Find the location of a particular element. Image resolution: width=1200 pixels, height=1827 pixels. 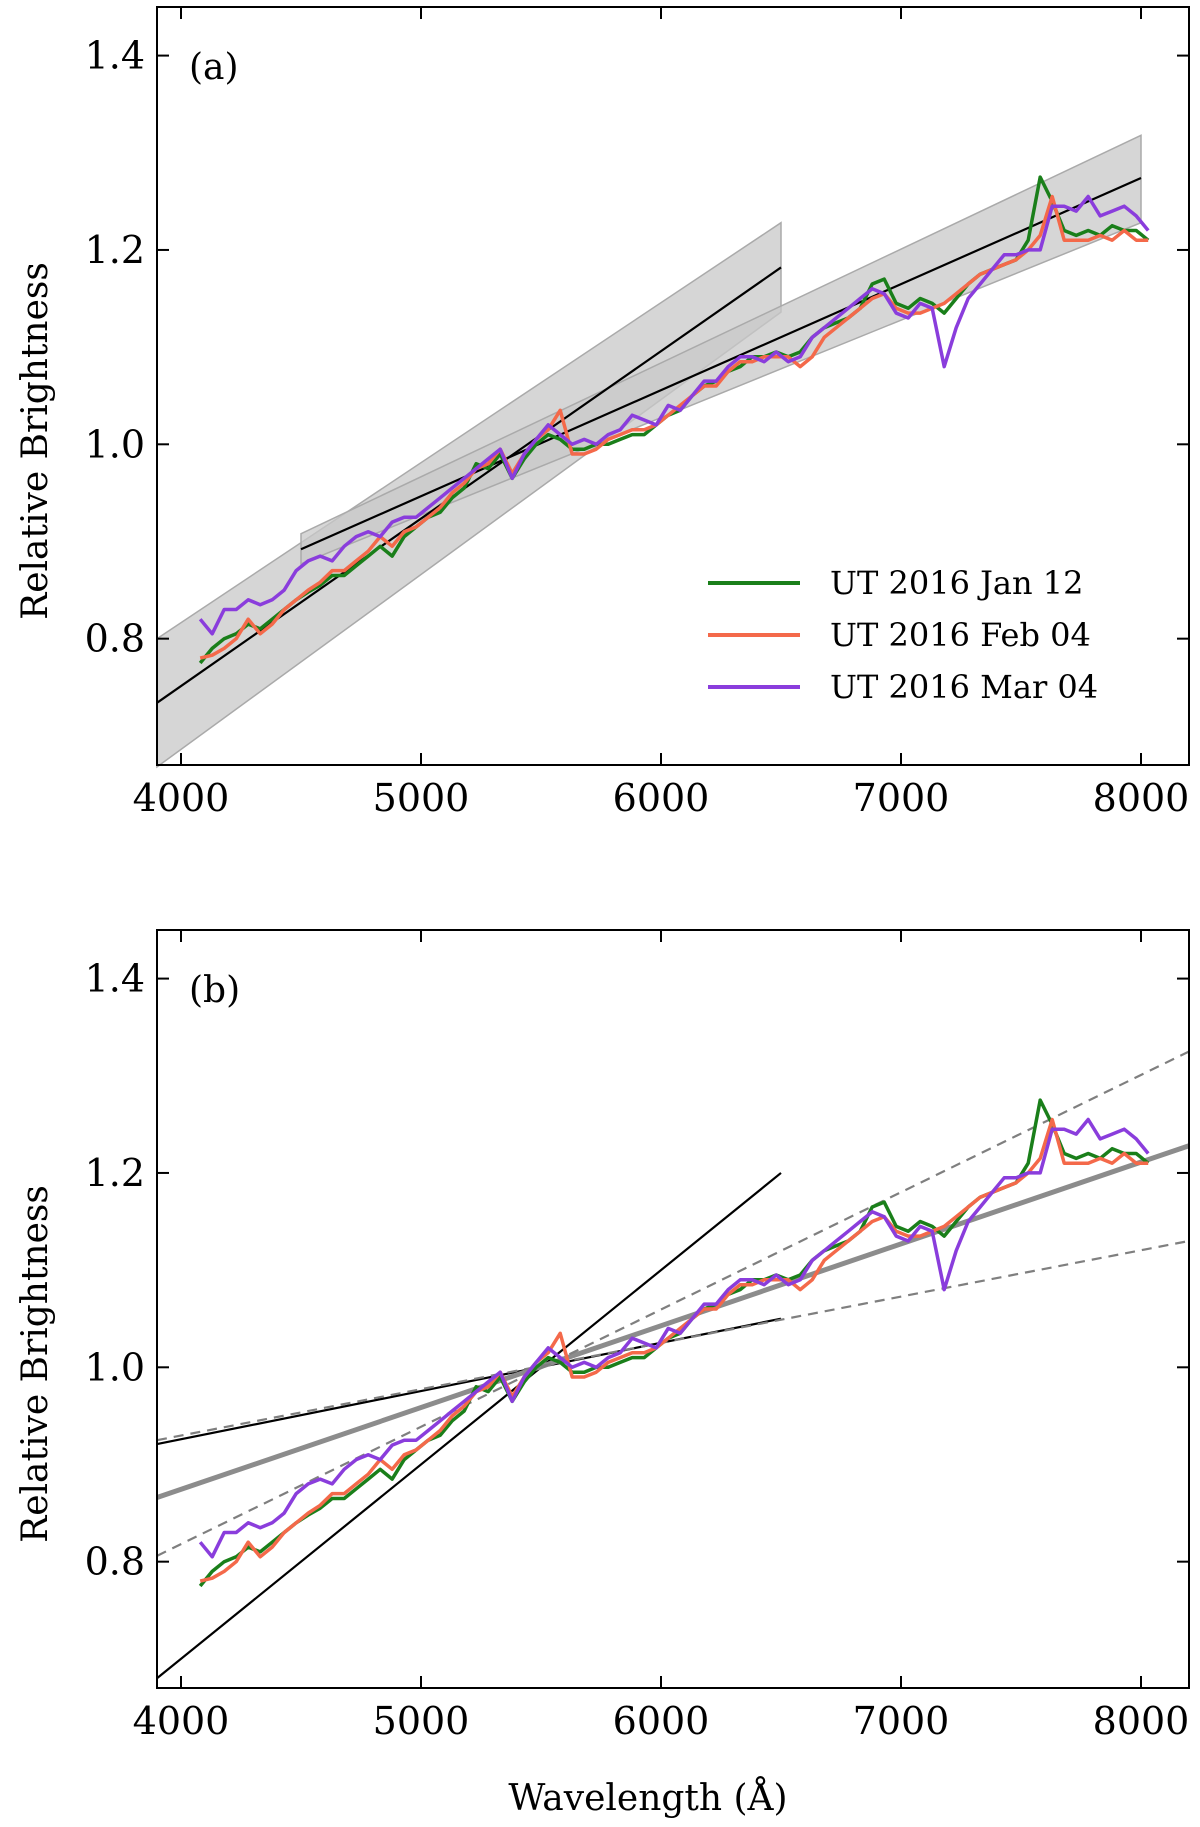

fit-blue-line is located at coordinates (469, 485).